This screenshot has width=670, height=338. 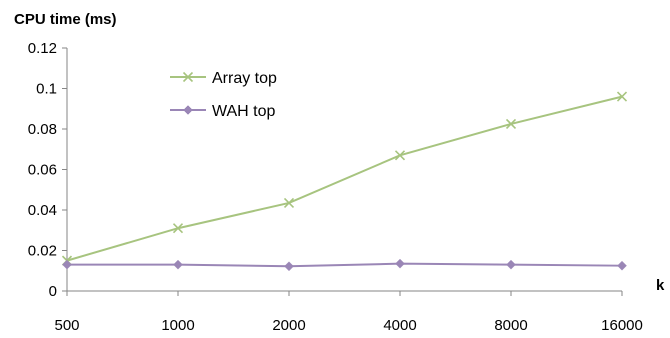 I want to click on legend-label: Array top, so click(x=244, y=78).